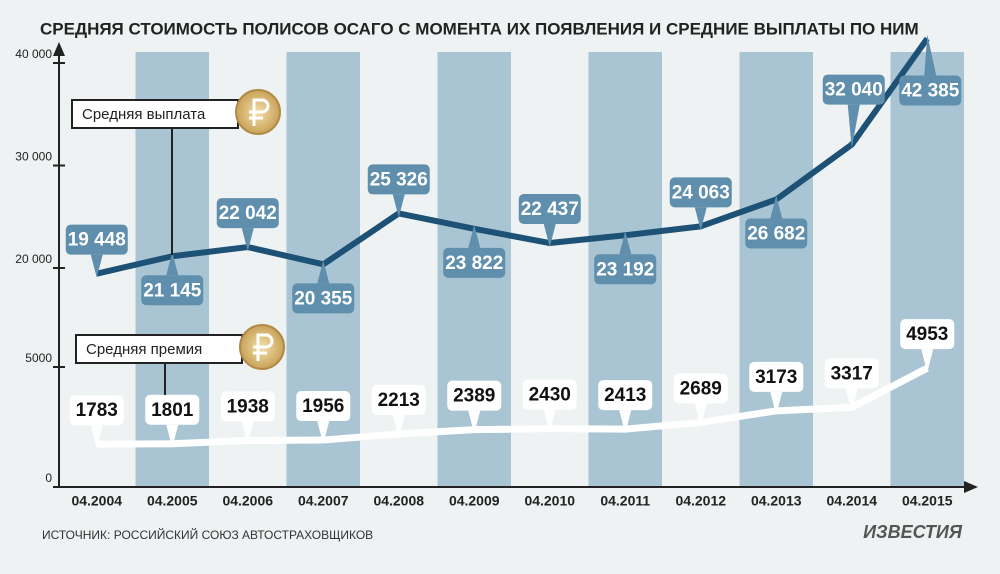 The height and width of the screenshot is (574, 1000). I want to click on data-label: 20 355, so click(323, 298).